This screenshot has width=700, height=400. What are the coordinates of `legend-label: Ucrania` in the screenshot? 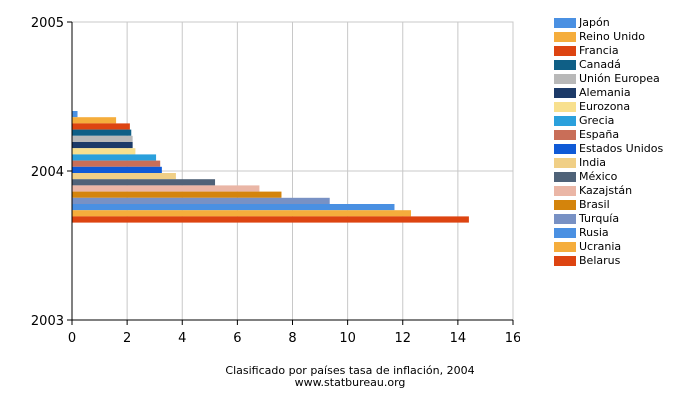 It's located at (600, 246).